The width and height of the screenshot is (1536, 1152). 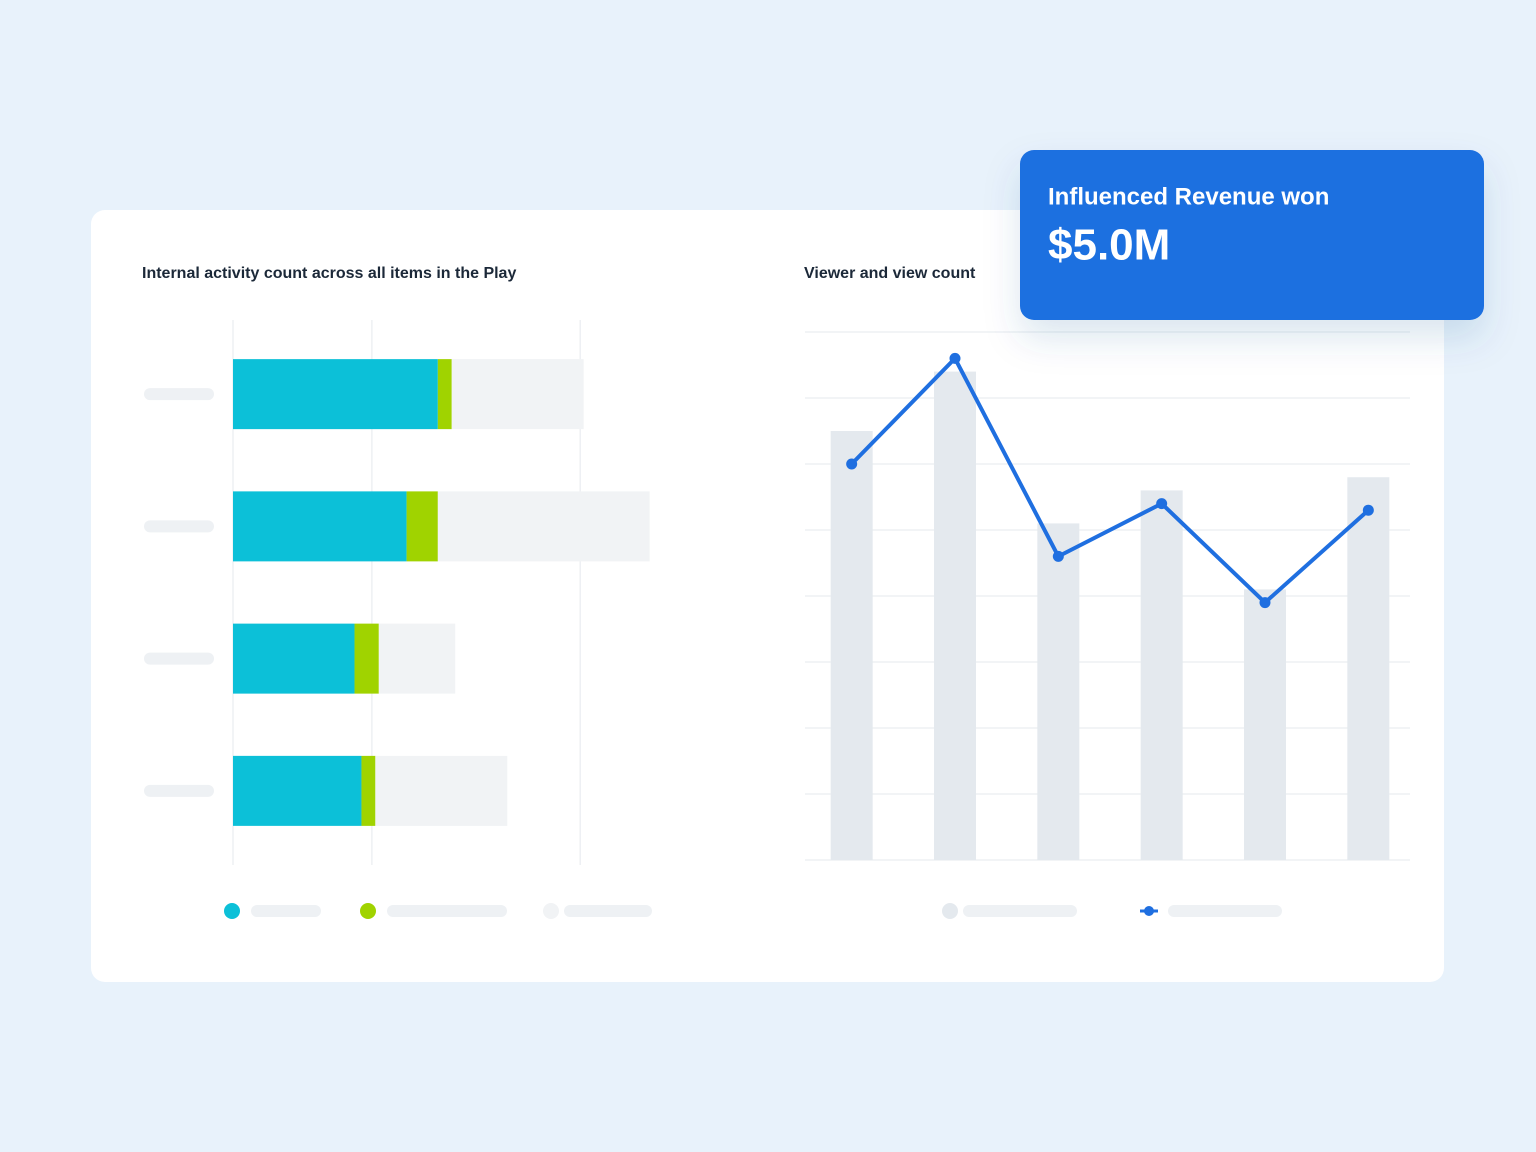 I want to click on card-value: $5.0M, so click(x=1109, y=245).